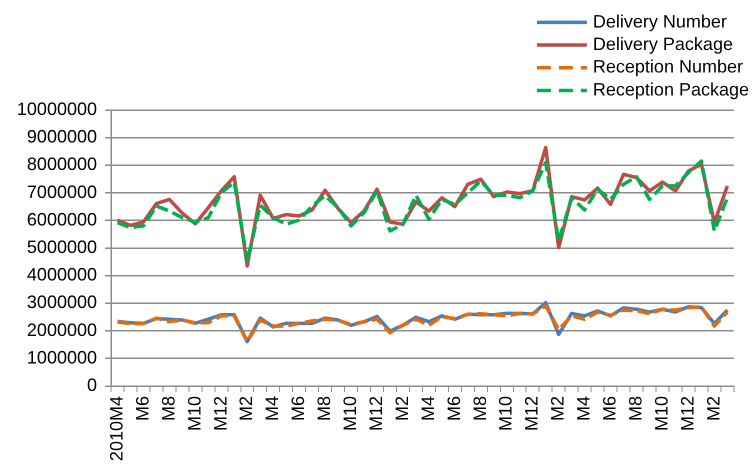 This screenshot has height=469, width=753. I want to click on y-tick-label: 0, so click(91, 384).